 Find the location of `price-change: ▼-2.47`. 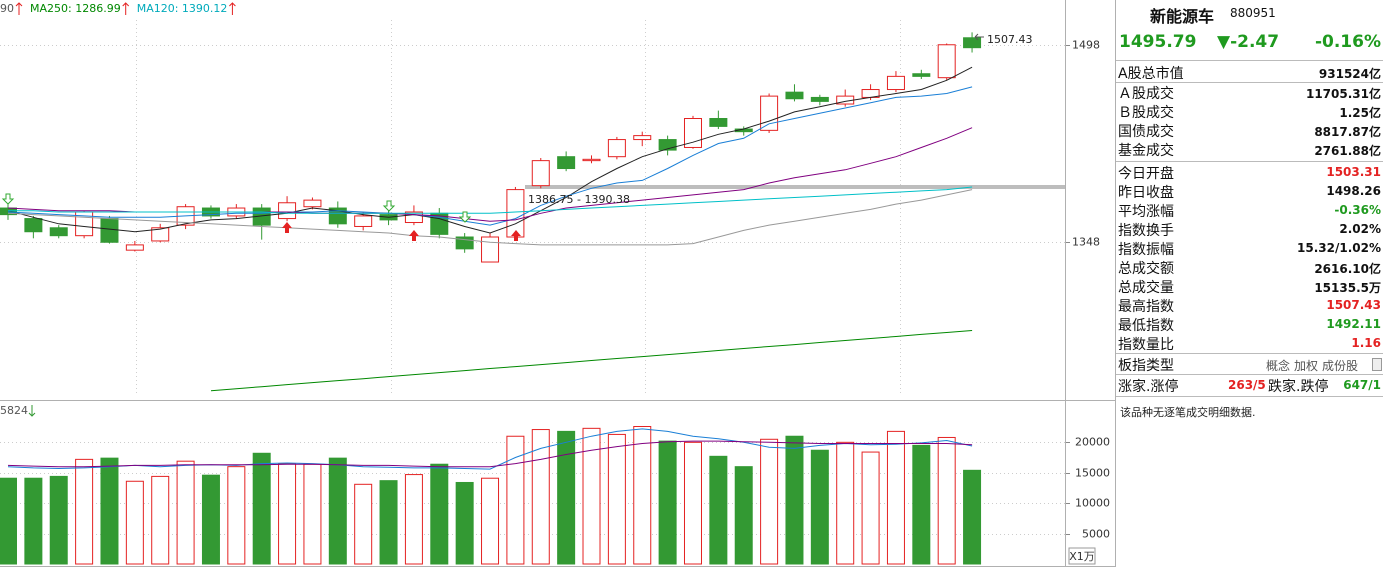

price-change: ▼-2.47 is located at coordinates (1248, 42).